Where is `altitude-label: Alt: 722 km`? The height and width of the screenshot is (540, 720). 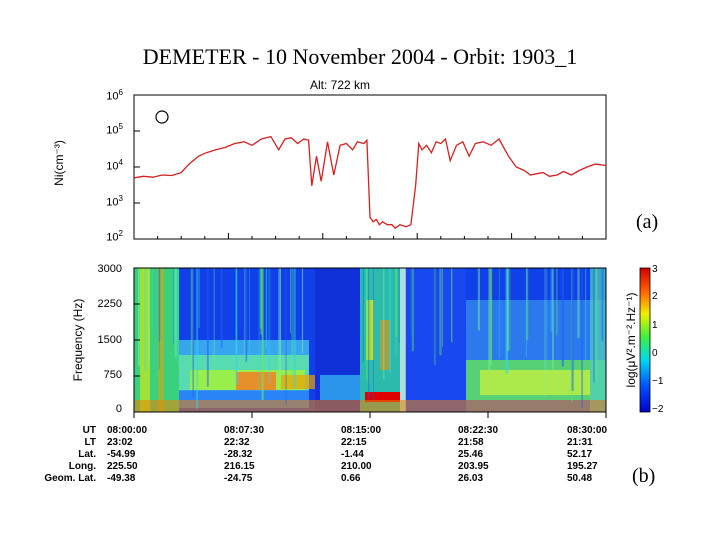
altitude-label: Alt: 722 km is located at coordinates (340, 85).